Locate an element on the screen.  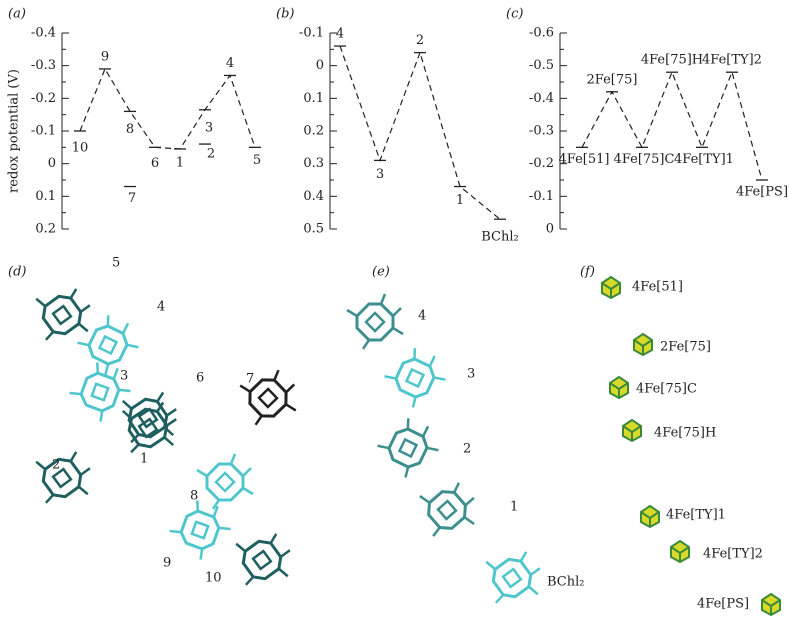
structure-label: 4 is located at coordinates (161, 307).